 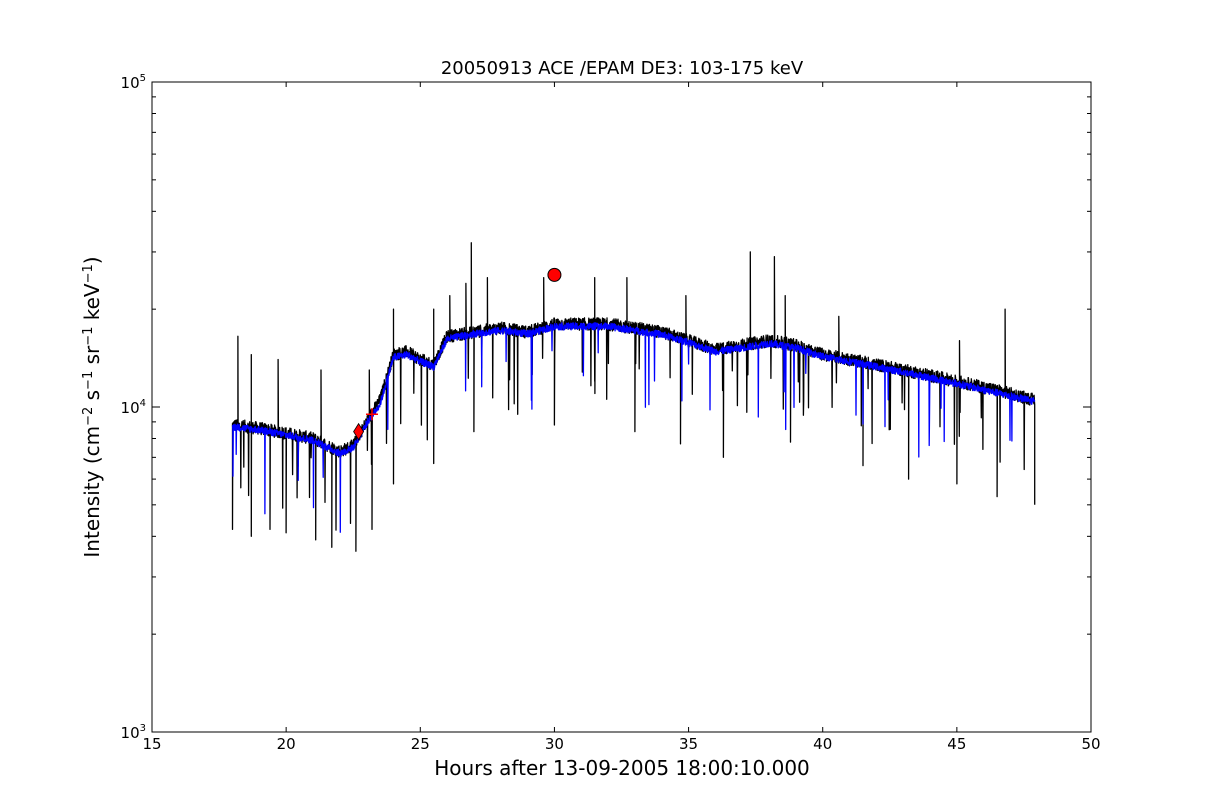 I want to click on x-tick-label: 40, so click(x=822, y=744).